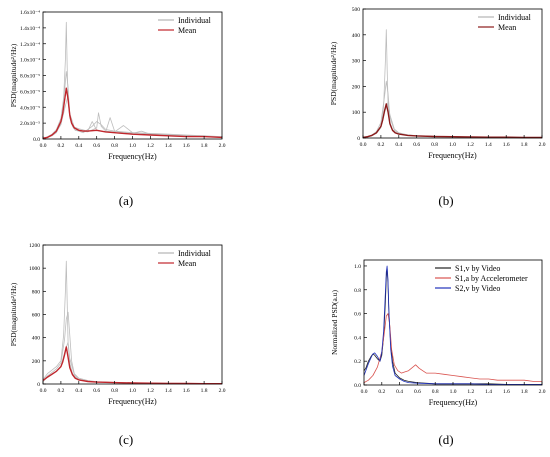 This screenshot has width=550, height=457. I want to click on y-tick-label: 300, so click(356, 62).